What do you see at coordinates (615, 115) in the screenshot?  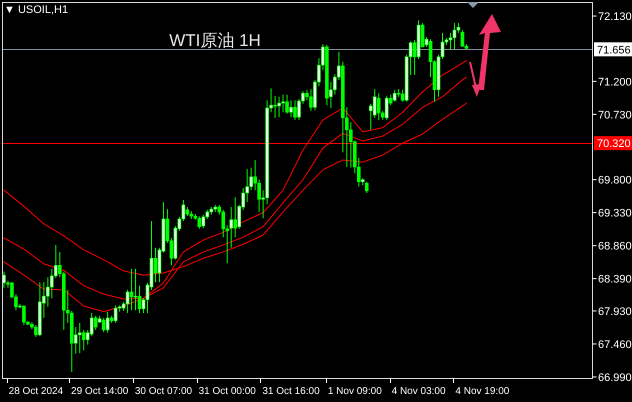 I see `y-tick-label: 70.730` at bounding box center [615, 115].